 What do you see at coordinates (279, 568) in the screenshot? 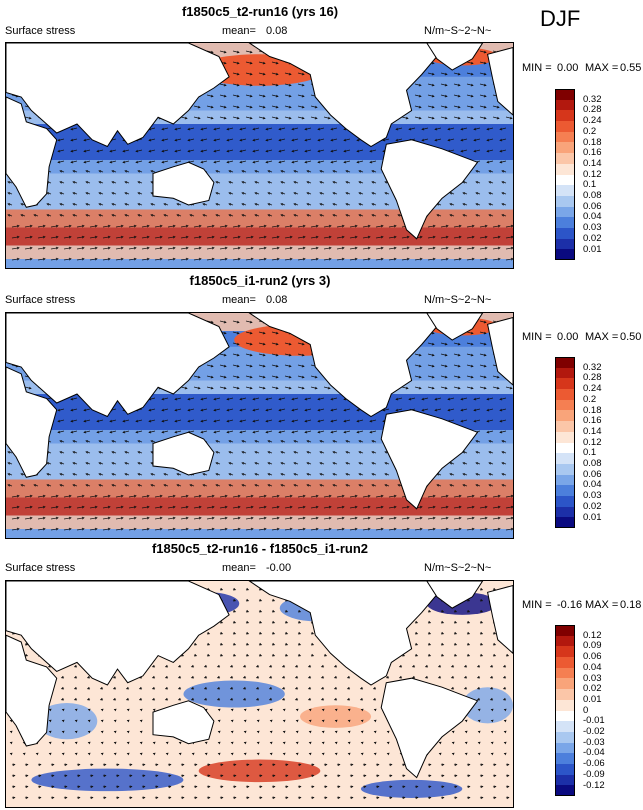
I see `panel-3-mean-value: -0.00` at bounding box center [279, 568].